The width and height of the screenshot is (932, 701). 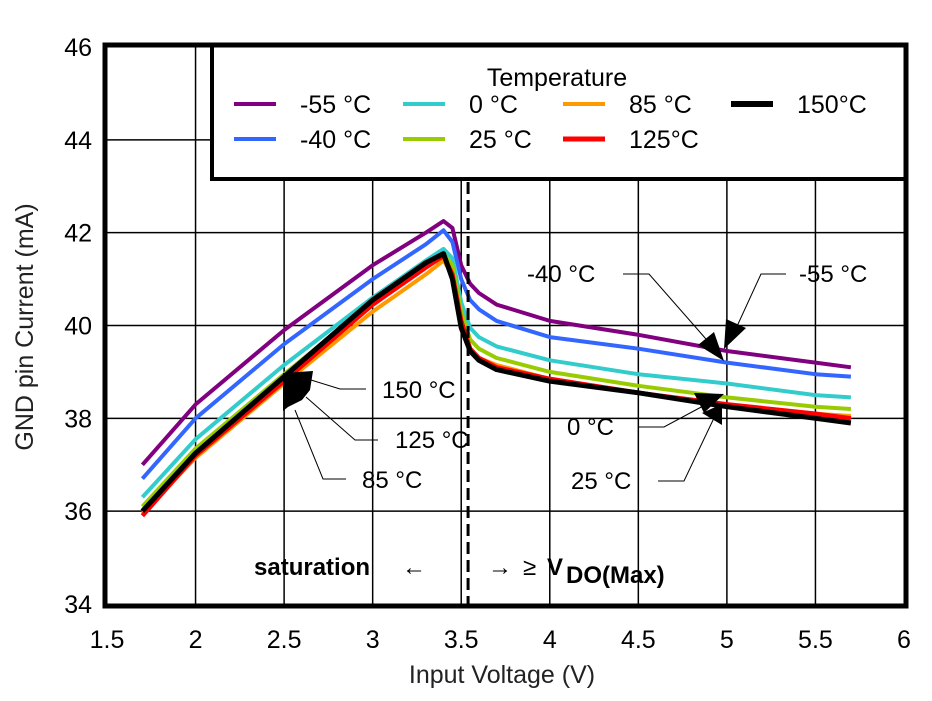 I want to click on label-25c: 25 °C, so click(x=601, y=481).